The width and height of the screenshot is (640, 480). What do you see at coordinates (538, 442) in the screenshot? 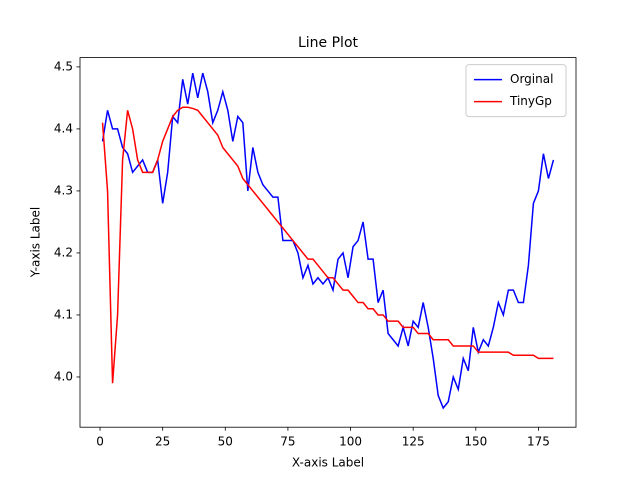
I see `x-tick-label: 175` at bounding box center [538, 442].